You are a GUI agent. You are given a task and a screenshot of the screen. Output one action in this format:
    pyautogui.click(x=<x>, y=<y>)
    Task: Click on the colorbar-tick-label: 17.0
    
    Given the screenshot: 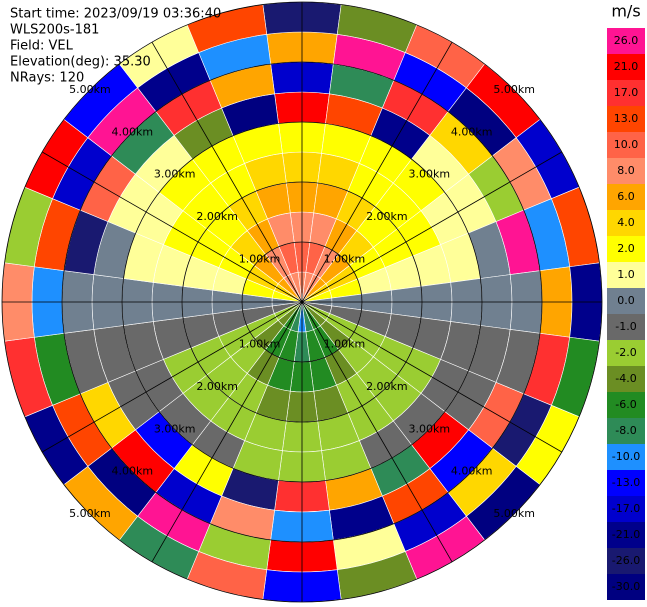 What is the action you would take?
    pyautogui.click(x=626, y=92)
    